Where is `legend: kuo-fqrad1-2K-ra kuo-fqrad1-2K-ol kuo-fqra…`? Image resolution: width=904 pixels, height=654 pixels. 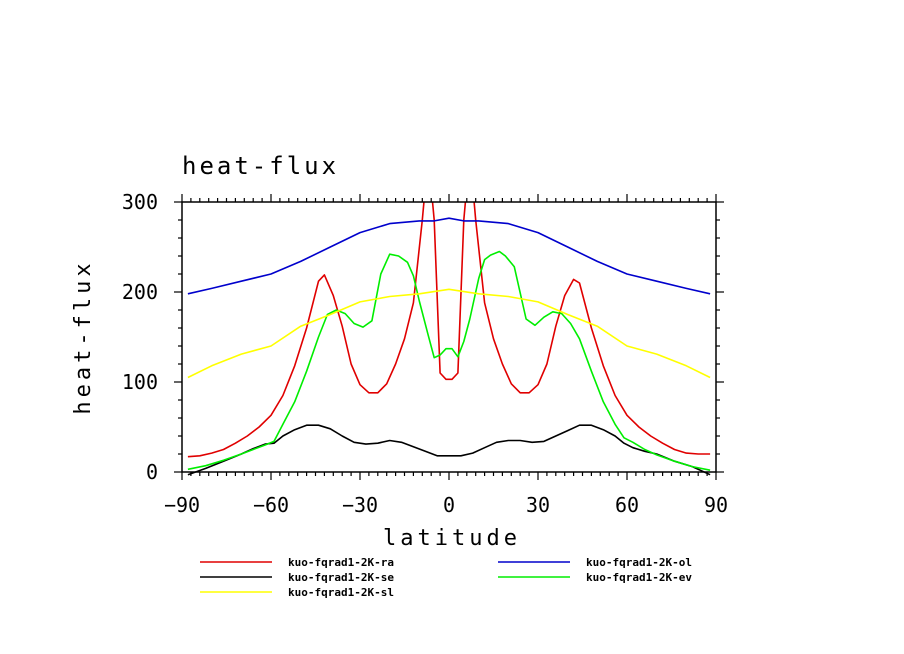 legend: kuo-fqrad1-2K-ra kuo-fqrad1-2K-ol kuo-fqra… is located at coordinates (446, 577).